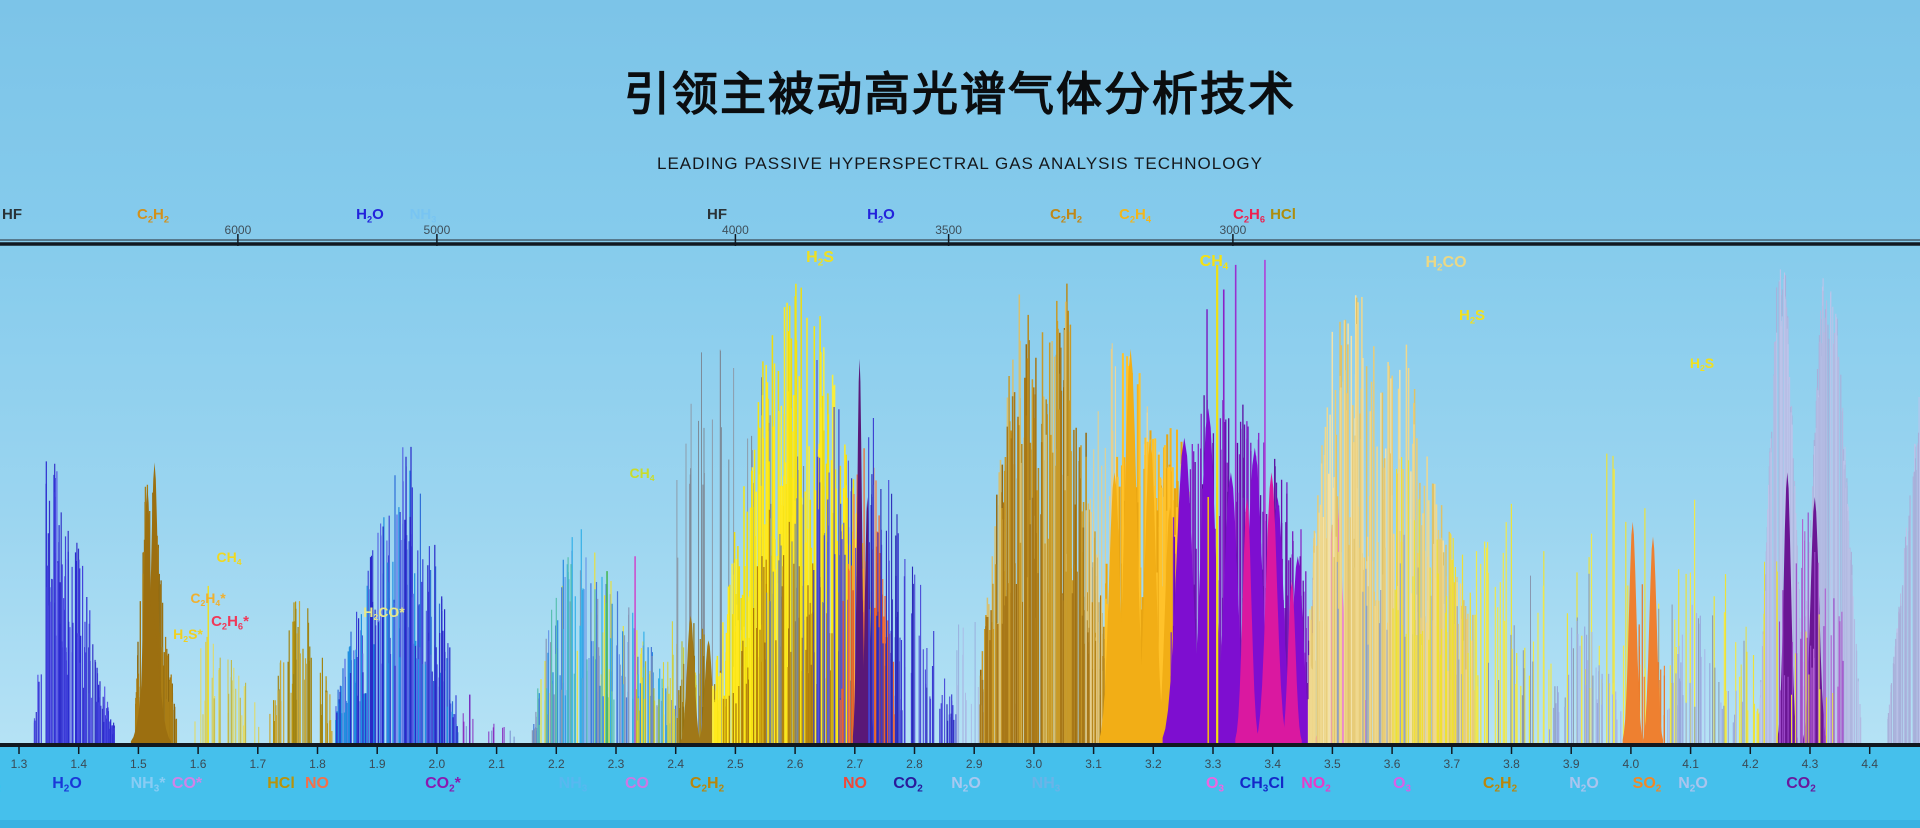 This screenshot has width=1920, height=828. Describe the element at coordinates (149, 785) in the screenshot. I see `gas-label-bottom-NH3*: NH3*` at that location.